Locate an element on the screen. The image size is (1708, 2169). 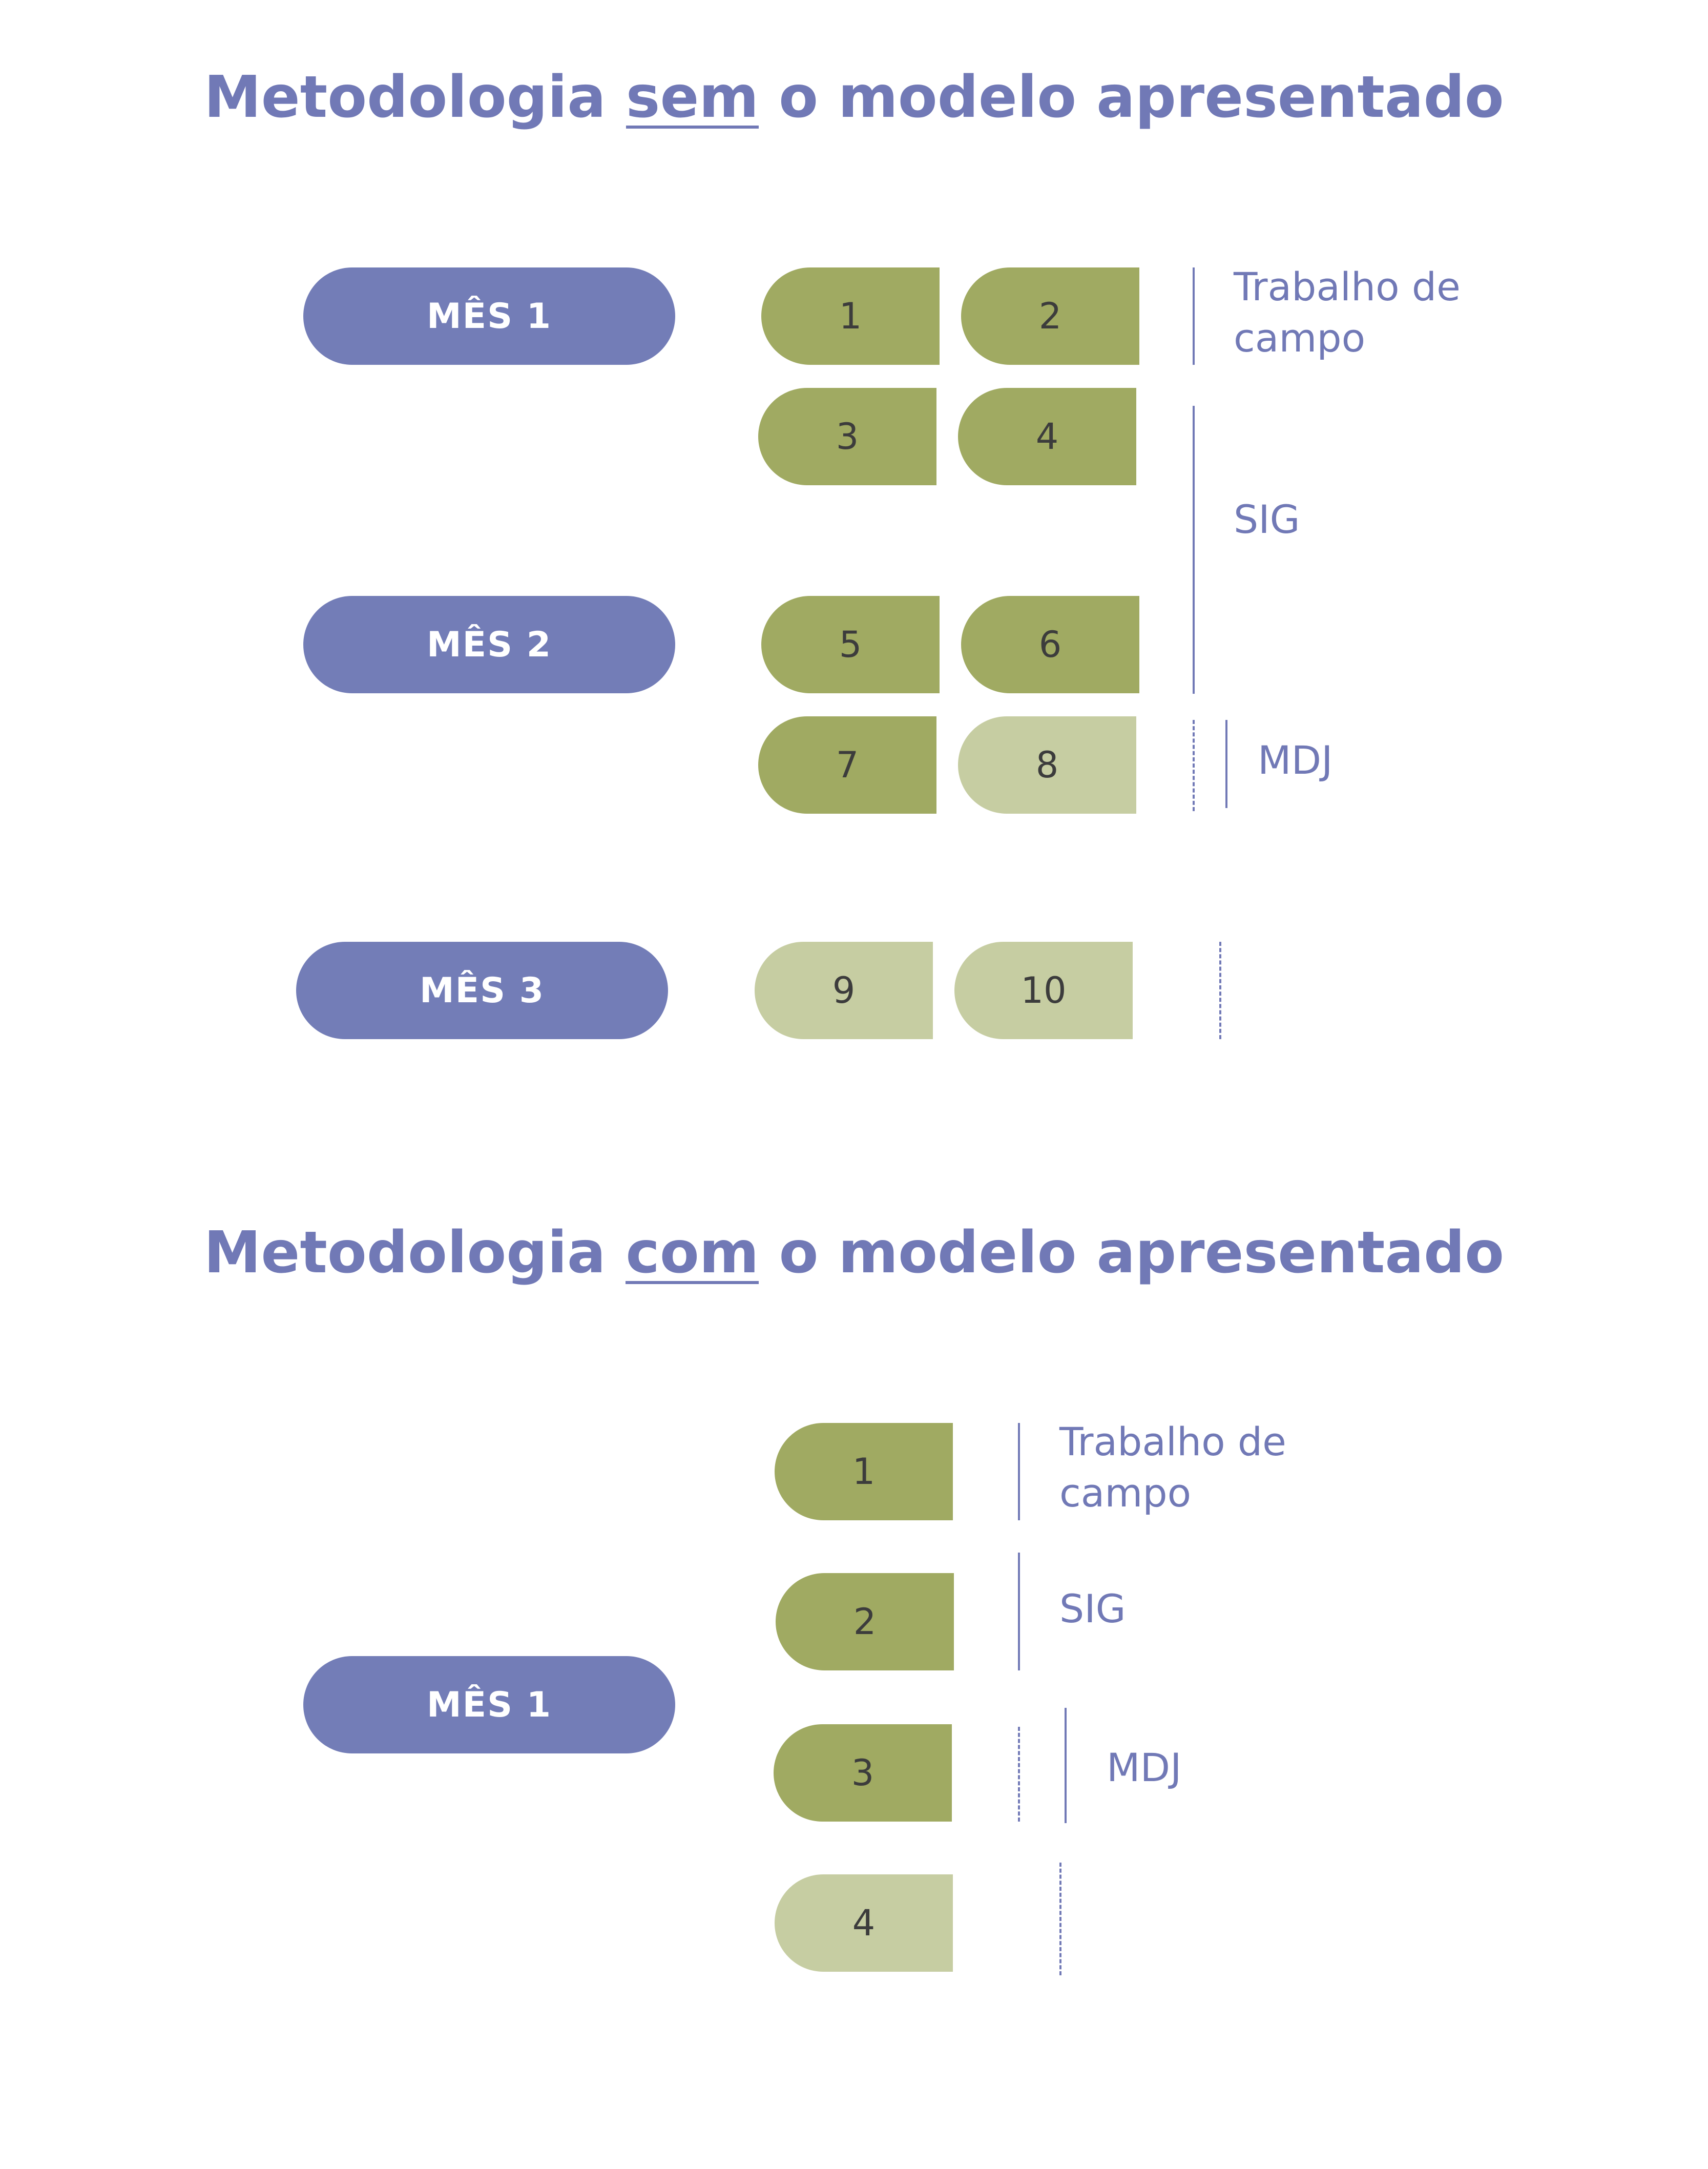
task-block-10: 10 is located at coordinates (1043, 990).